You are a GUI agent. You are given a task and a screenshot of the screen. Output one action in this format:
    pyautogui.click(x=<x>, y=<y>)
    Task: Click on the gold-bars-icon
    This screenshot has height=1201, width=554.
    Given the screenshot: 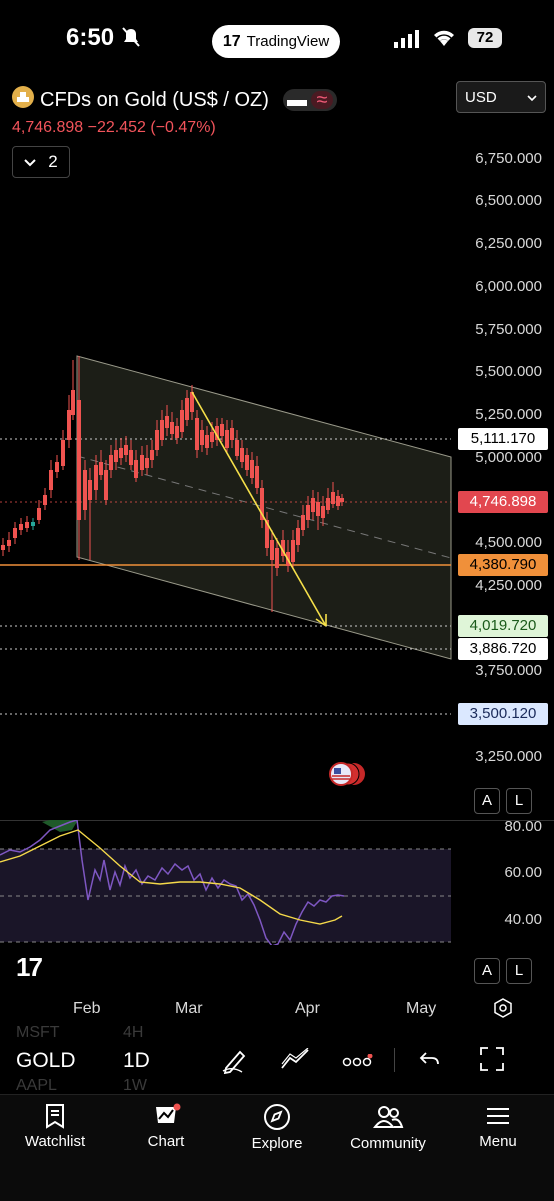 What is the action you would take?
    pyautogui.click(x=23, y=100)
    